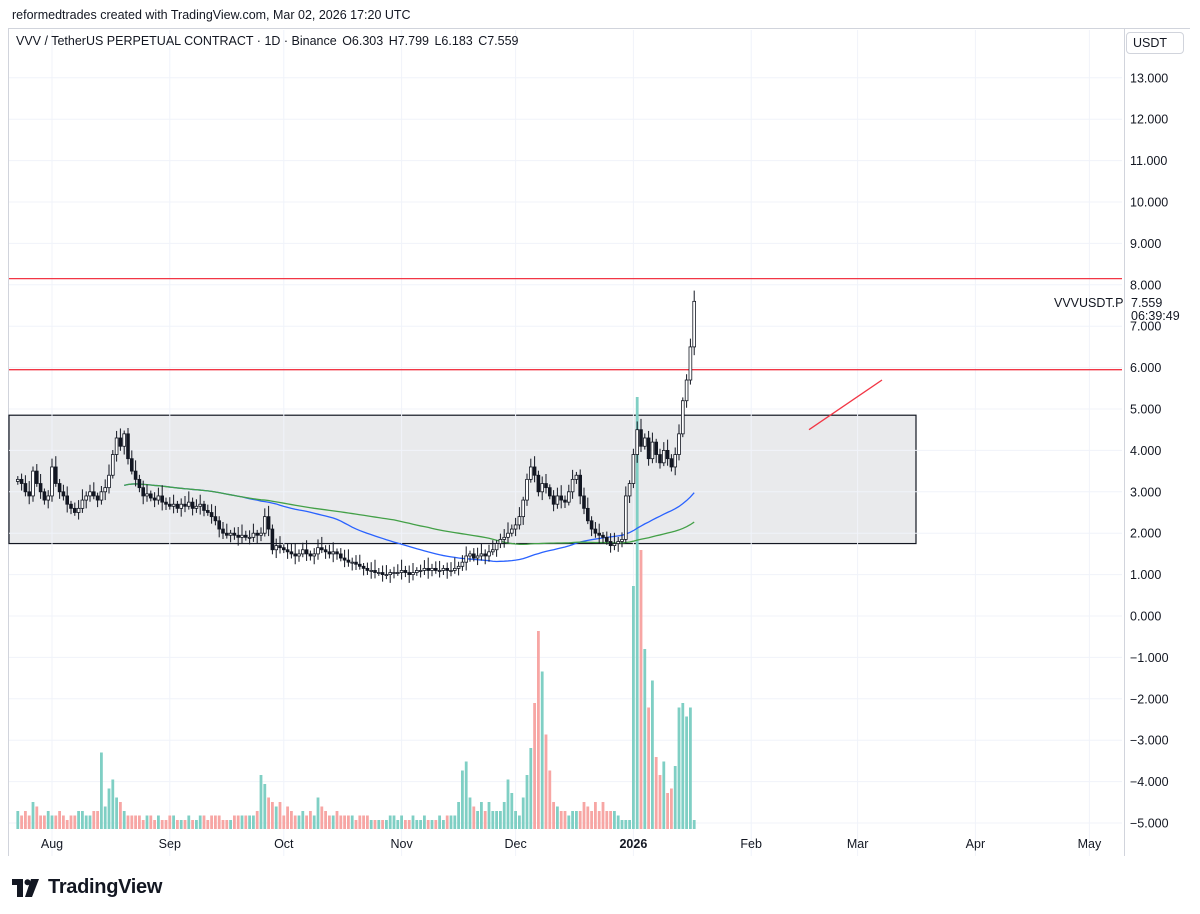 The width and height of the screenshot is (1200, 914). I want to click on price-scale, so click(1157, 442).